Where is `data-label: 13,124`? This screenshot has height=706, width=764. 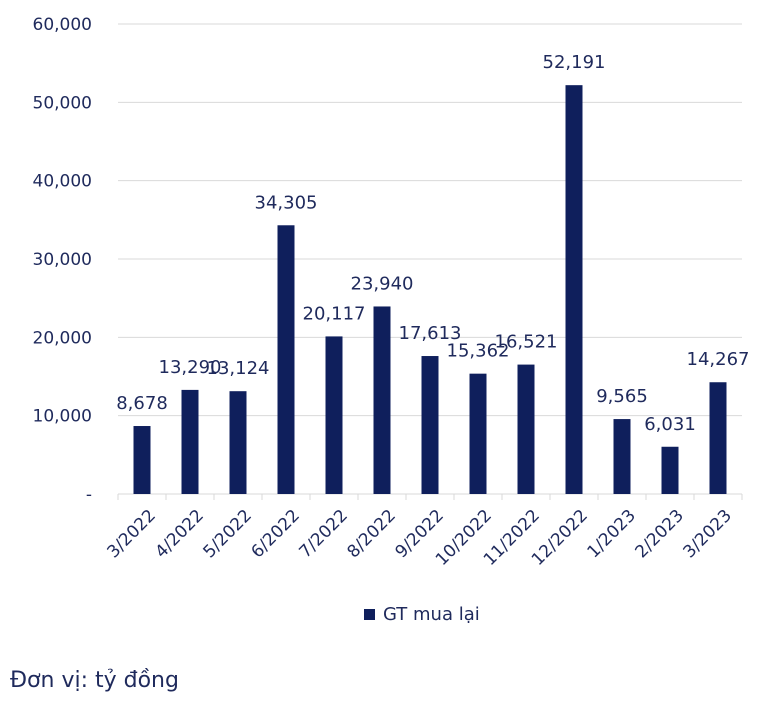
data-label: 13,124 is located at coordinates (238, 368).